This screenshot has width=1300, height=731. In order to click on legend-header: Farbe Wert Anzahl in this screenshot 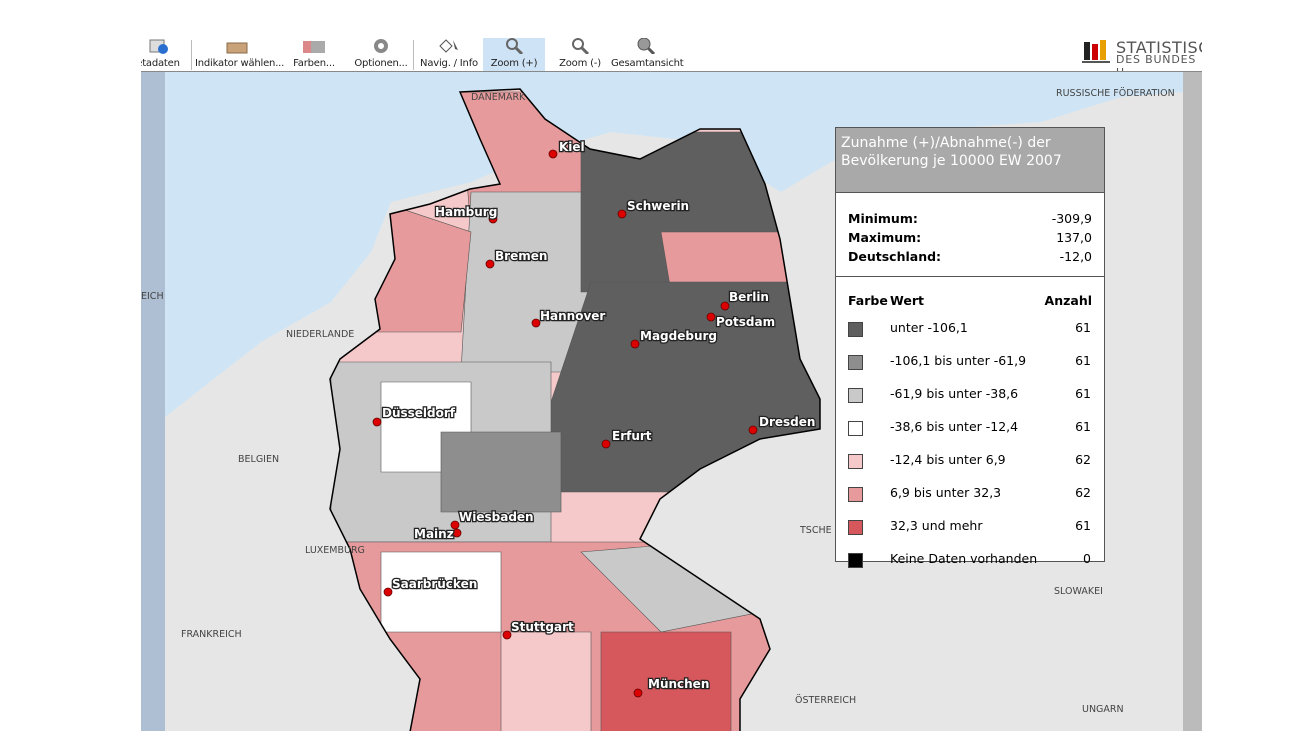, I will do `click(970, 295)`.